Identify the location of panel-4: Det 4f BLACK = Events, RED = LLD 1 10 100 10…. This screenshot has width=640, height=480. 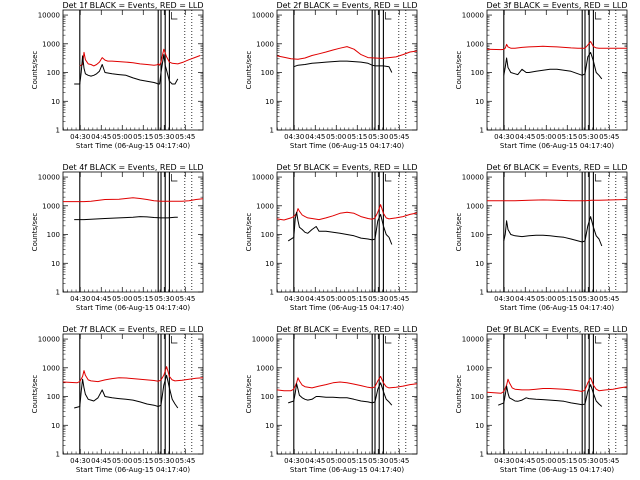
(117, 237).